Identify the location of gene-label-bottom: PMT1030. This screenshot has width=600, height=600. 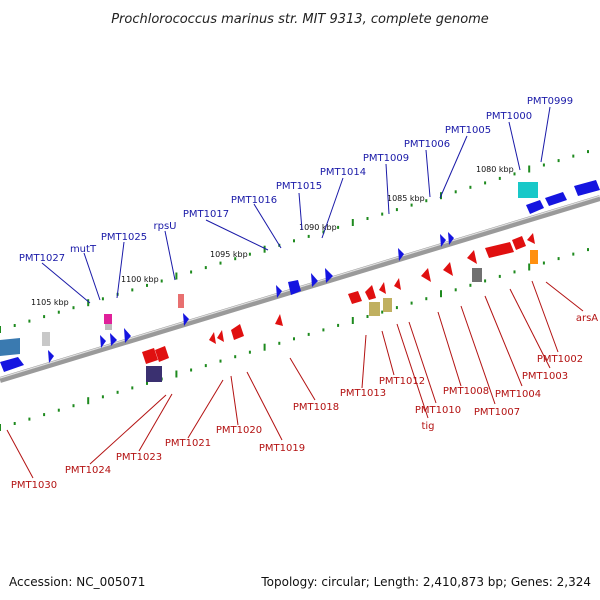
(34, 485).